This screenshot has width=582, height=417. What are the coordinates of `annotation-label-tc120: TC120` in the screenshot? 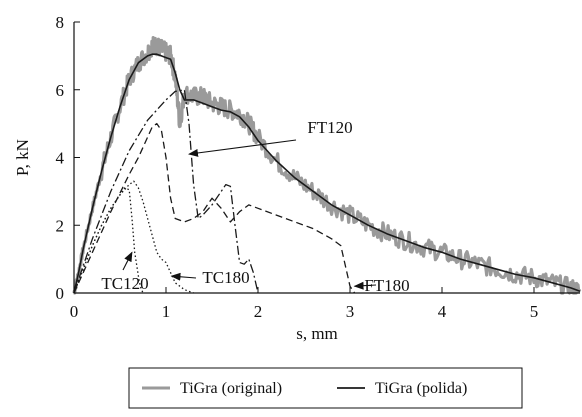 It's located at (124, 283).